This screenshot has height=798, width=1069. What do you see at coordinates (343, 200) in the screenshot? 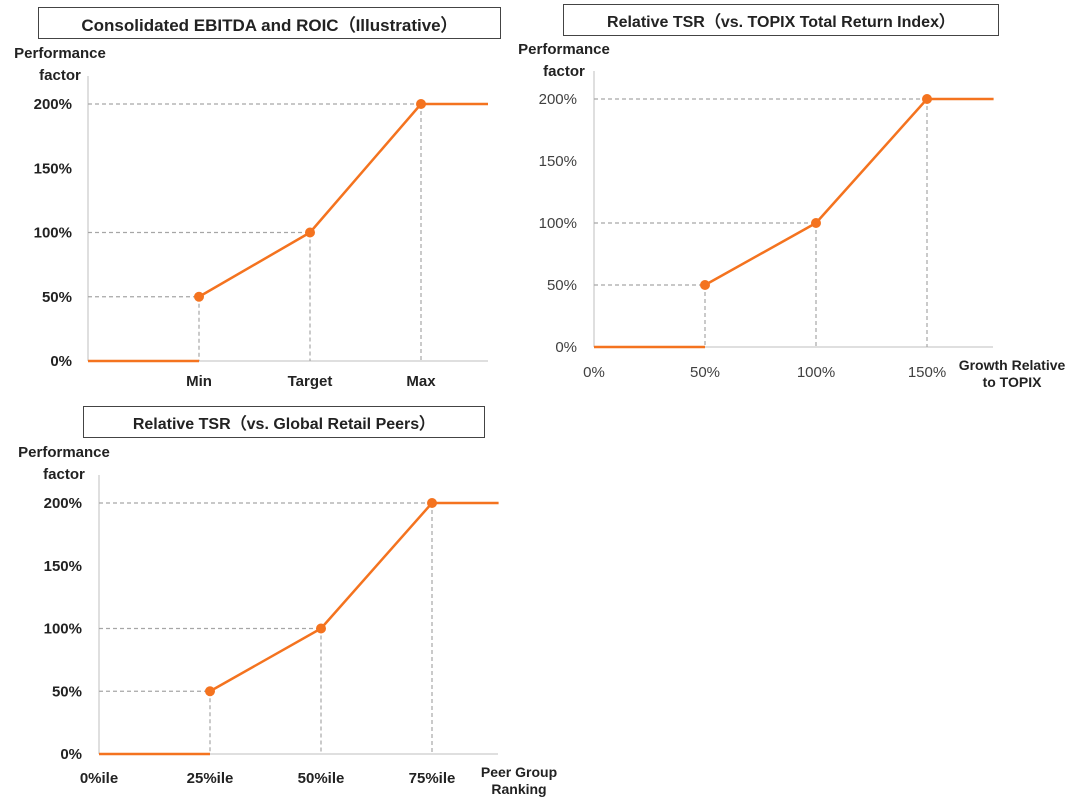
I see `chart1-series-line` at bounding box center [343, 200].